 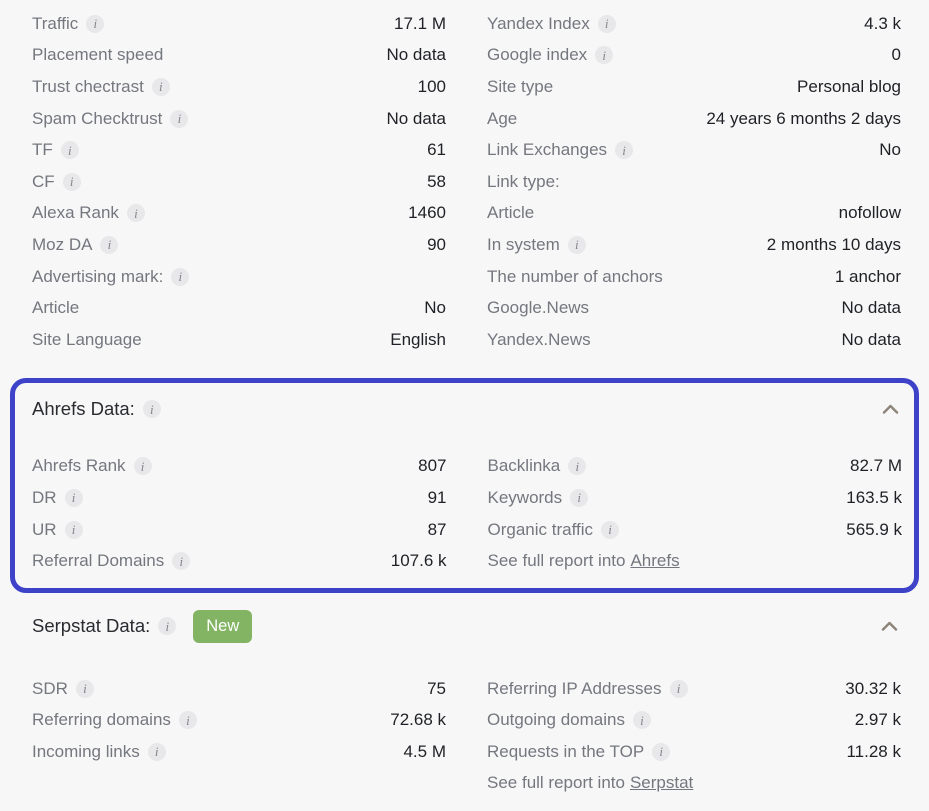 I want to click on metric-label: Ahrefs Rank, so click(x=79, y=466).